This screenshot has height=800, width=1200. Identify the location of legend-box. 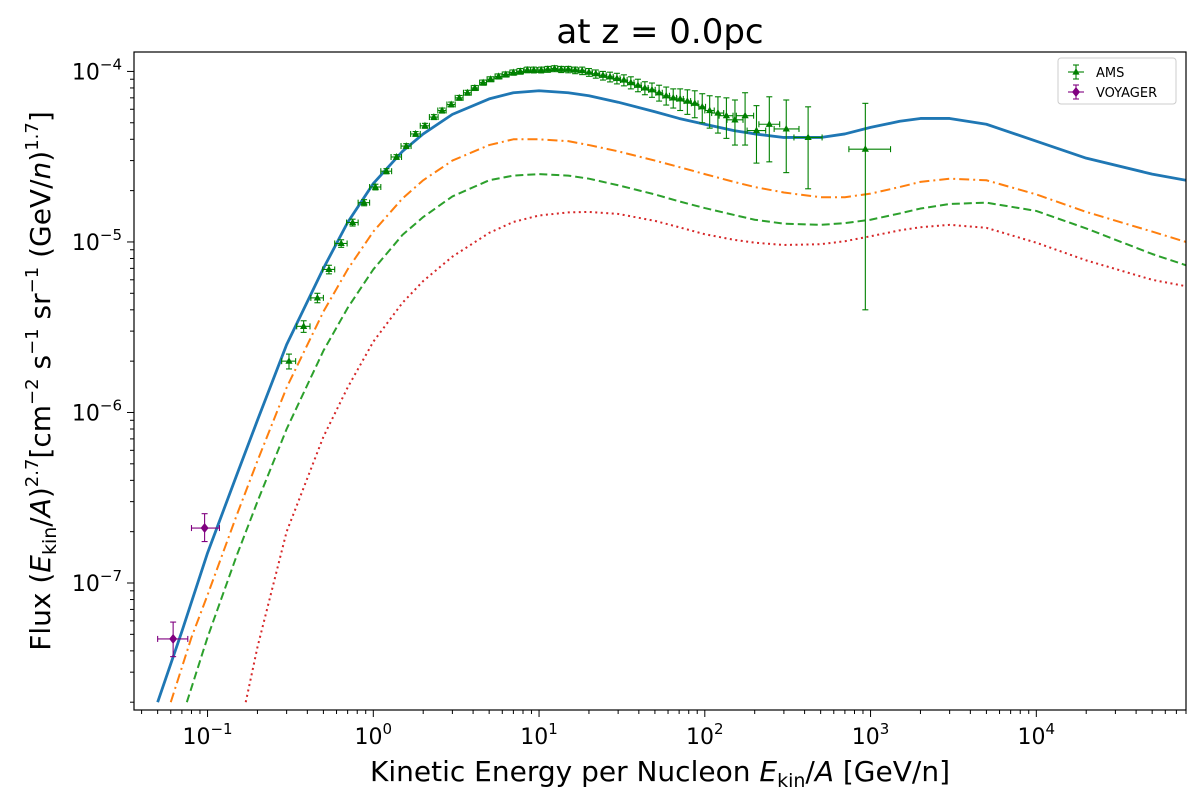
(1117, 81).